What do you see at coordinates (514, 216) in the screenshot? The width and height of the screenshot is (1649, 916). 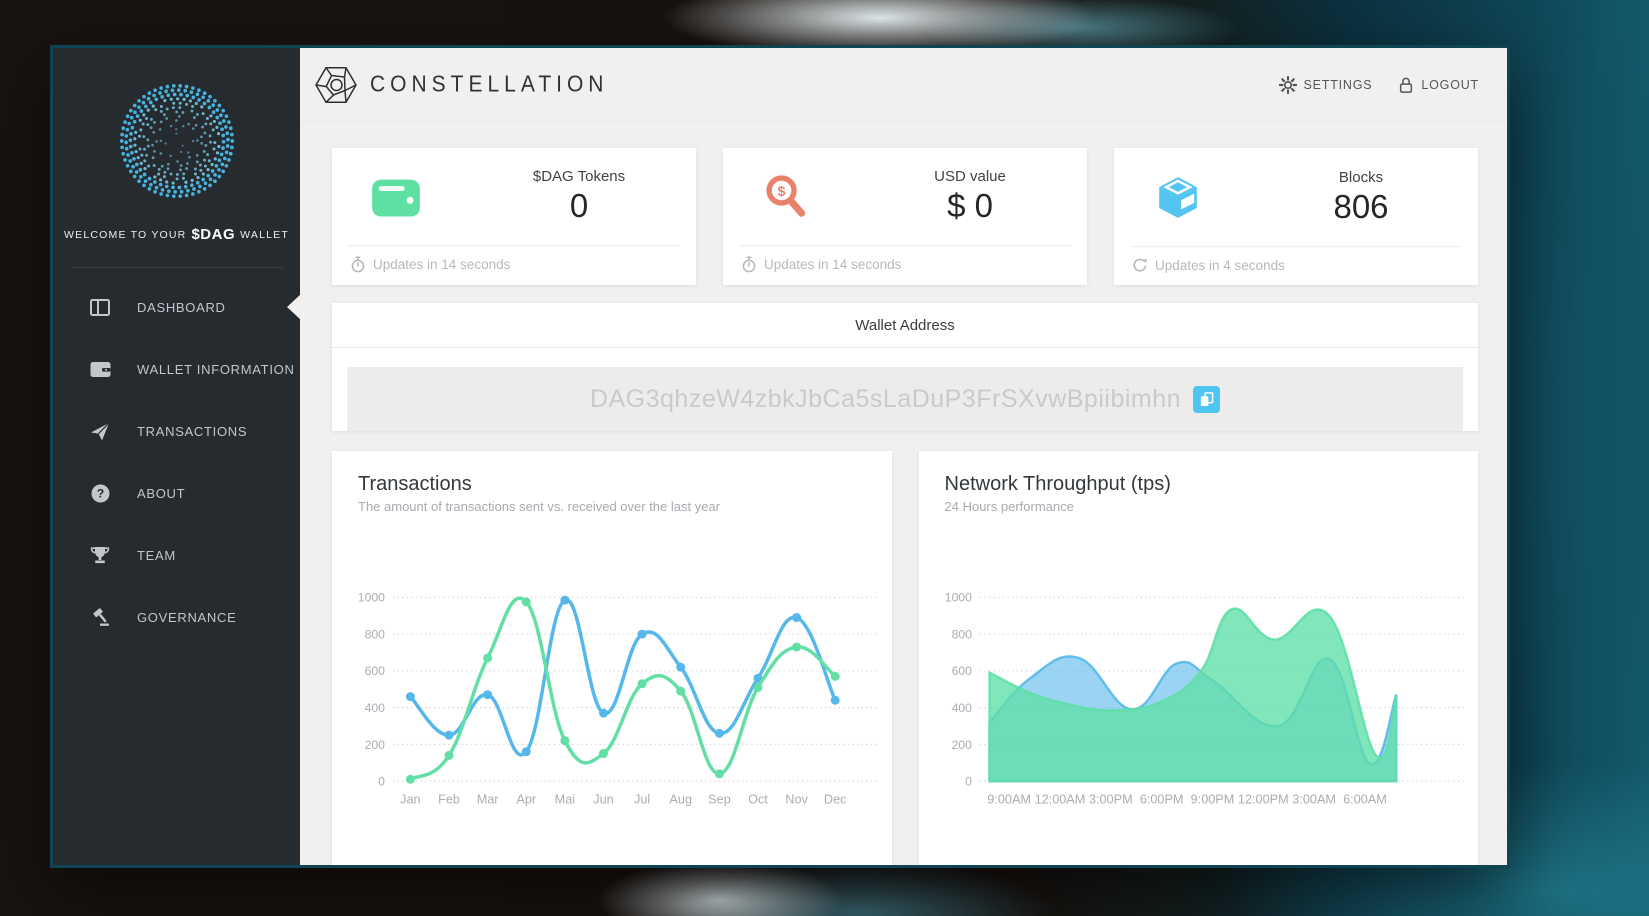 I see `dag-tokens-card: $DAG Tokens 0 Updates in 14 seconds` at bounding box center [514, 216].